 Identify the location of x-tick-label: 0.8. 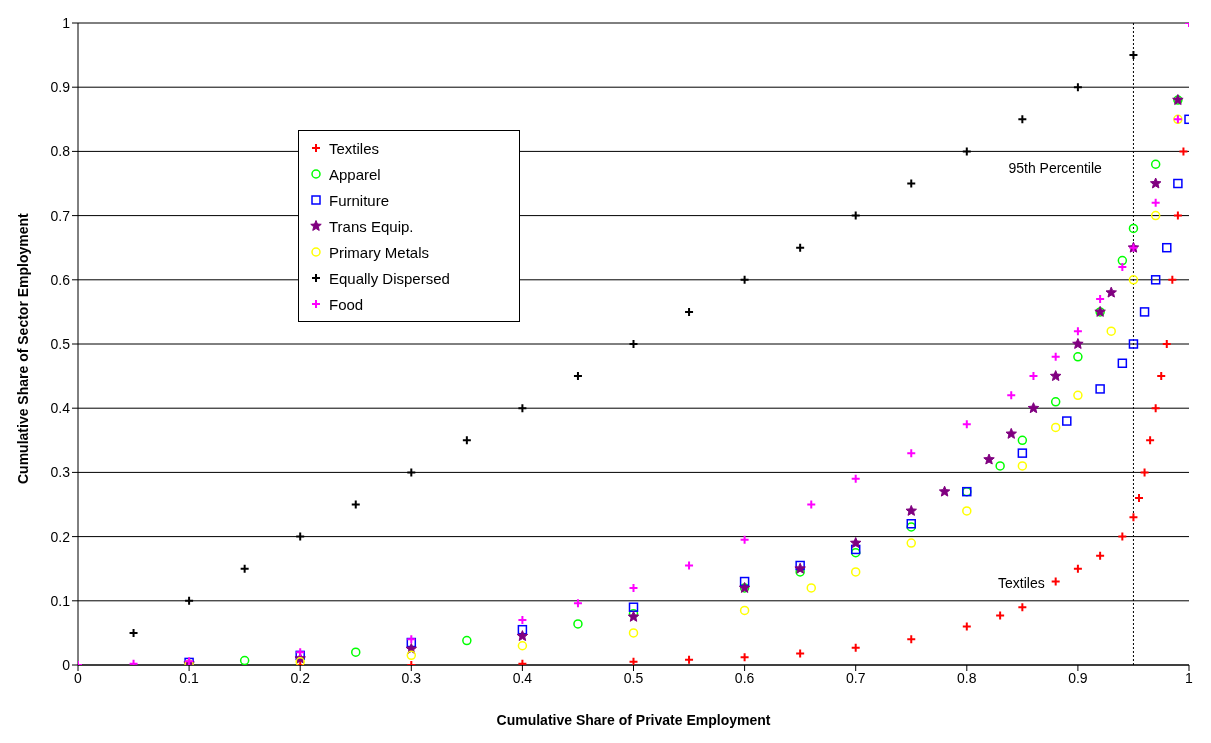
(967, 677).